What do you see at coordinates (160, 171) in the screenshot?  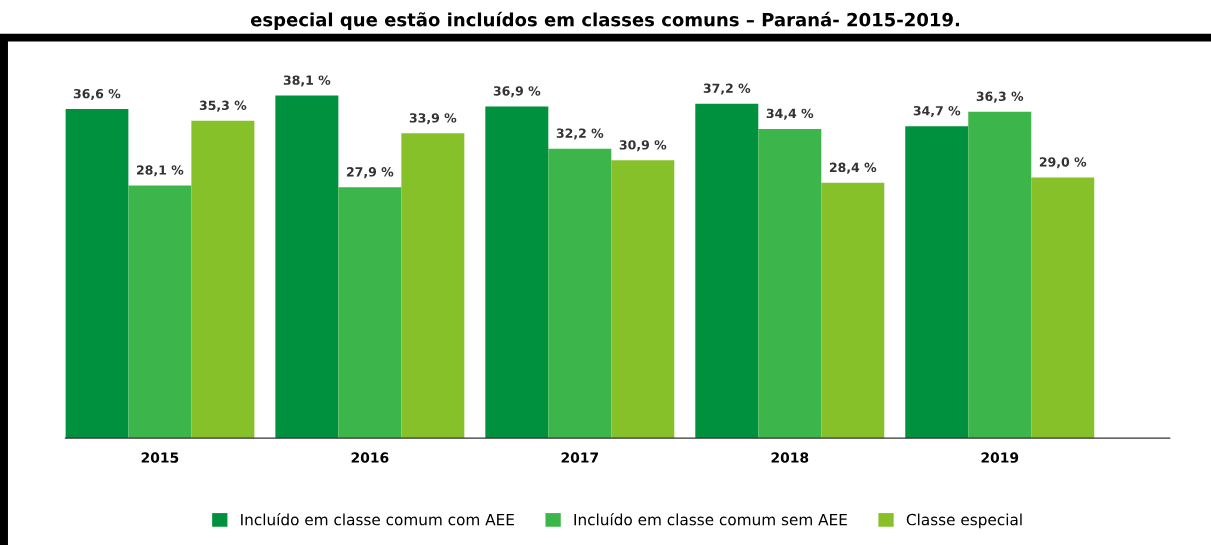 I see `data-label: 28,1 %` at bounding box center [160, 171].